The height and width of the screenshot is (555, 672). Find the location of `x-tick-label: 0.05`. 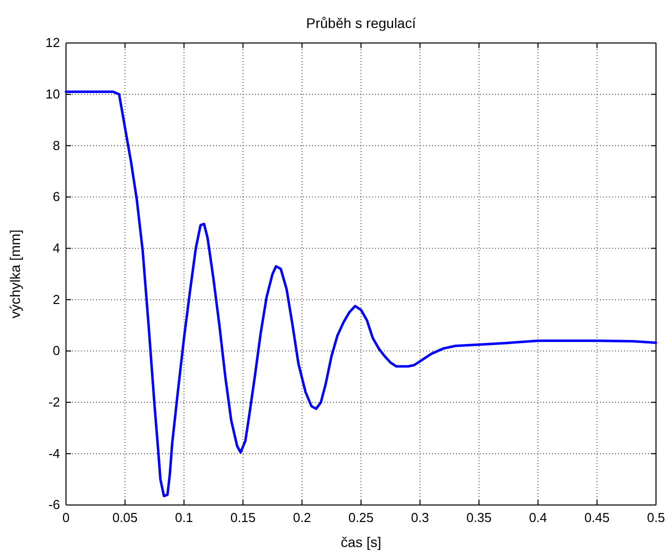

x-tick-label: 0.05 is located at coordinates (125, 518).